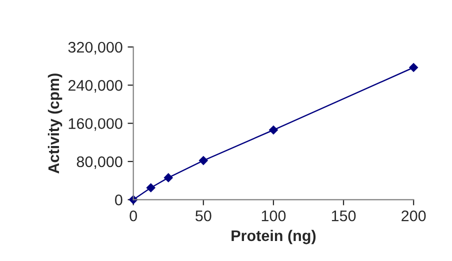 The height and width of the screenshot is (261, 452). Describe the element at coordinates (274, 237) in the screenshot. I see `x-axis-title: Protein (ng)` at that location.